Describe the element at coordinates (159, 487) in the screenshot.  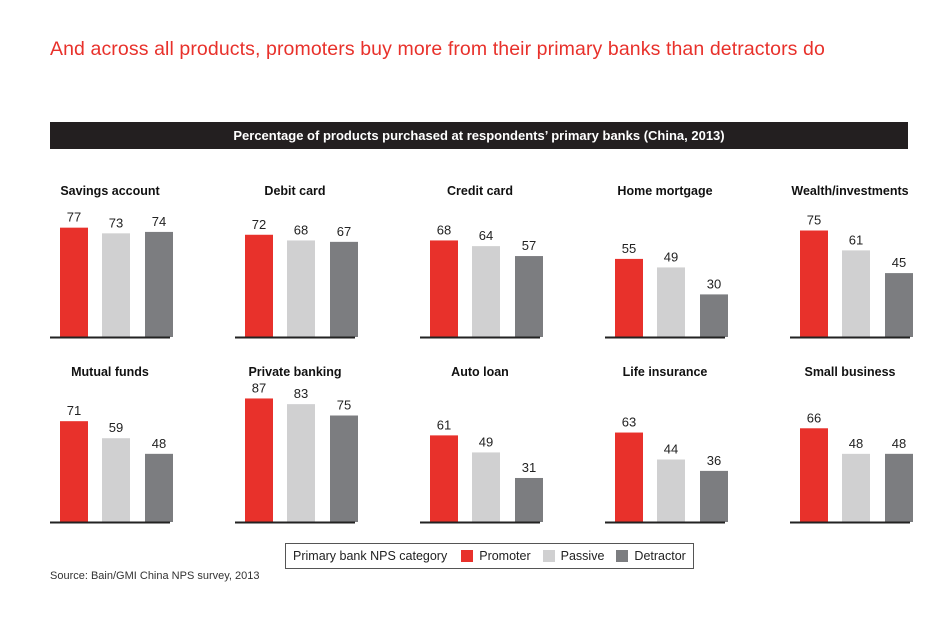
I see `bar-mutual-funds-detractor` at that location.